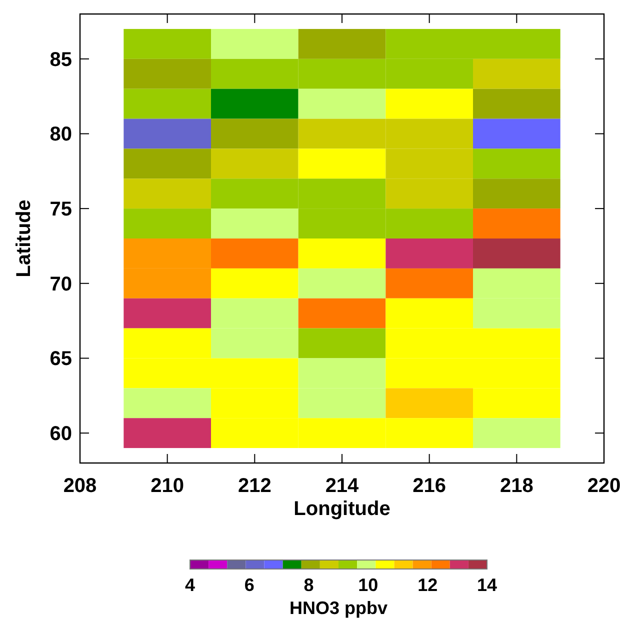 This screenshot has width=620, height=625. I want to click on x-tick-label: 210, so click(167, 486).